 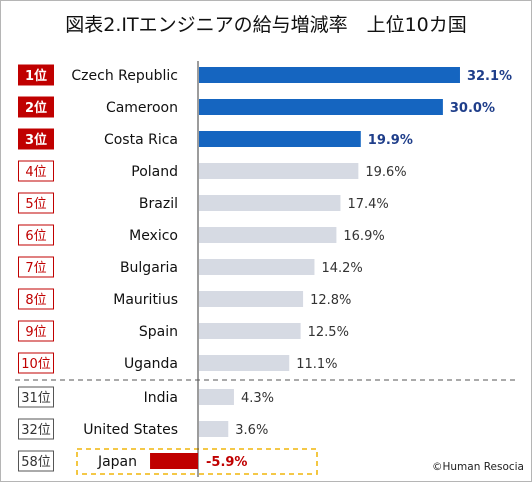 What do you see at coordinates (367, 204) in the screenshot?
I see `value-label: 17.4%` at bounding box center [367, 204].